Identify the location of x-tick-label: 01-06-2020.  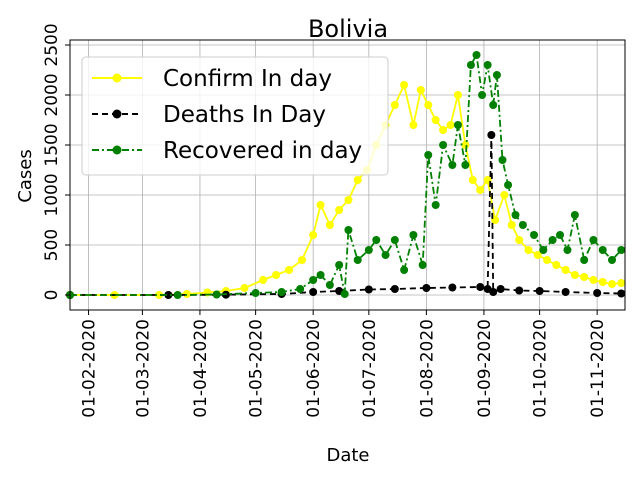
(314, 368).